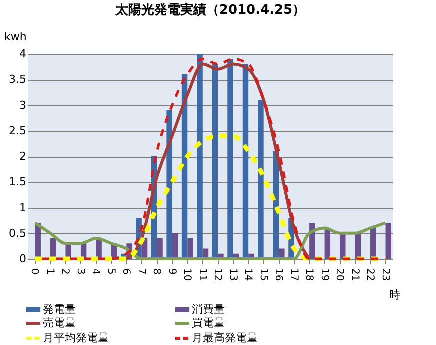  I want to click on x-tick-label: 6, so click(126, 271).